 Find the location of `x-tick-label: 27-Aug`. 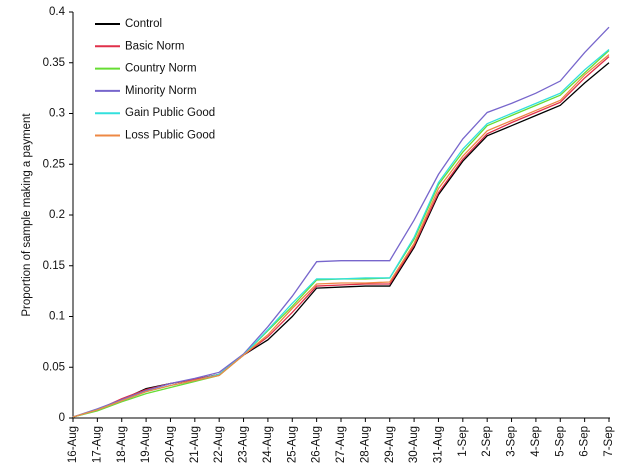

x-tick-label: 27-Aug is located at coordinates (341, 444).